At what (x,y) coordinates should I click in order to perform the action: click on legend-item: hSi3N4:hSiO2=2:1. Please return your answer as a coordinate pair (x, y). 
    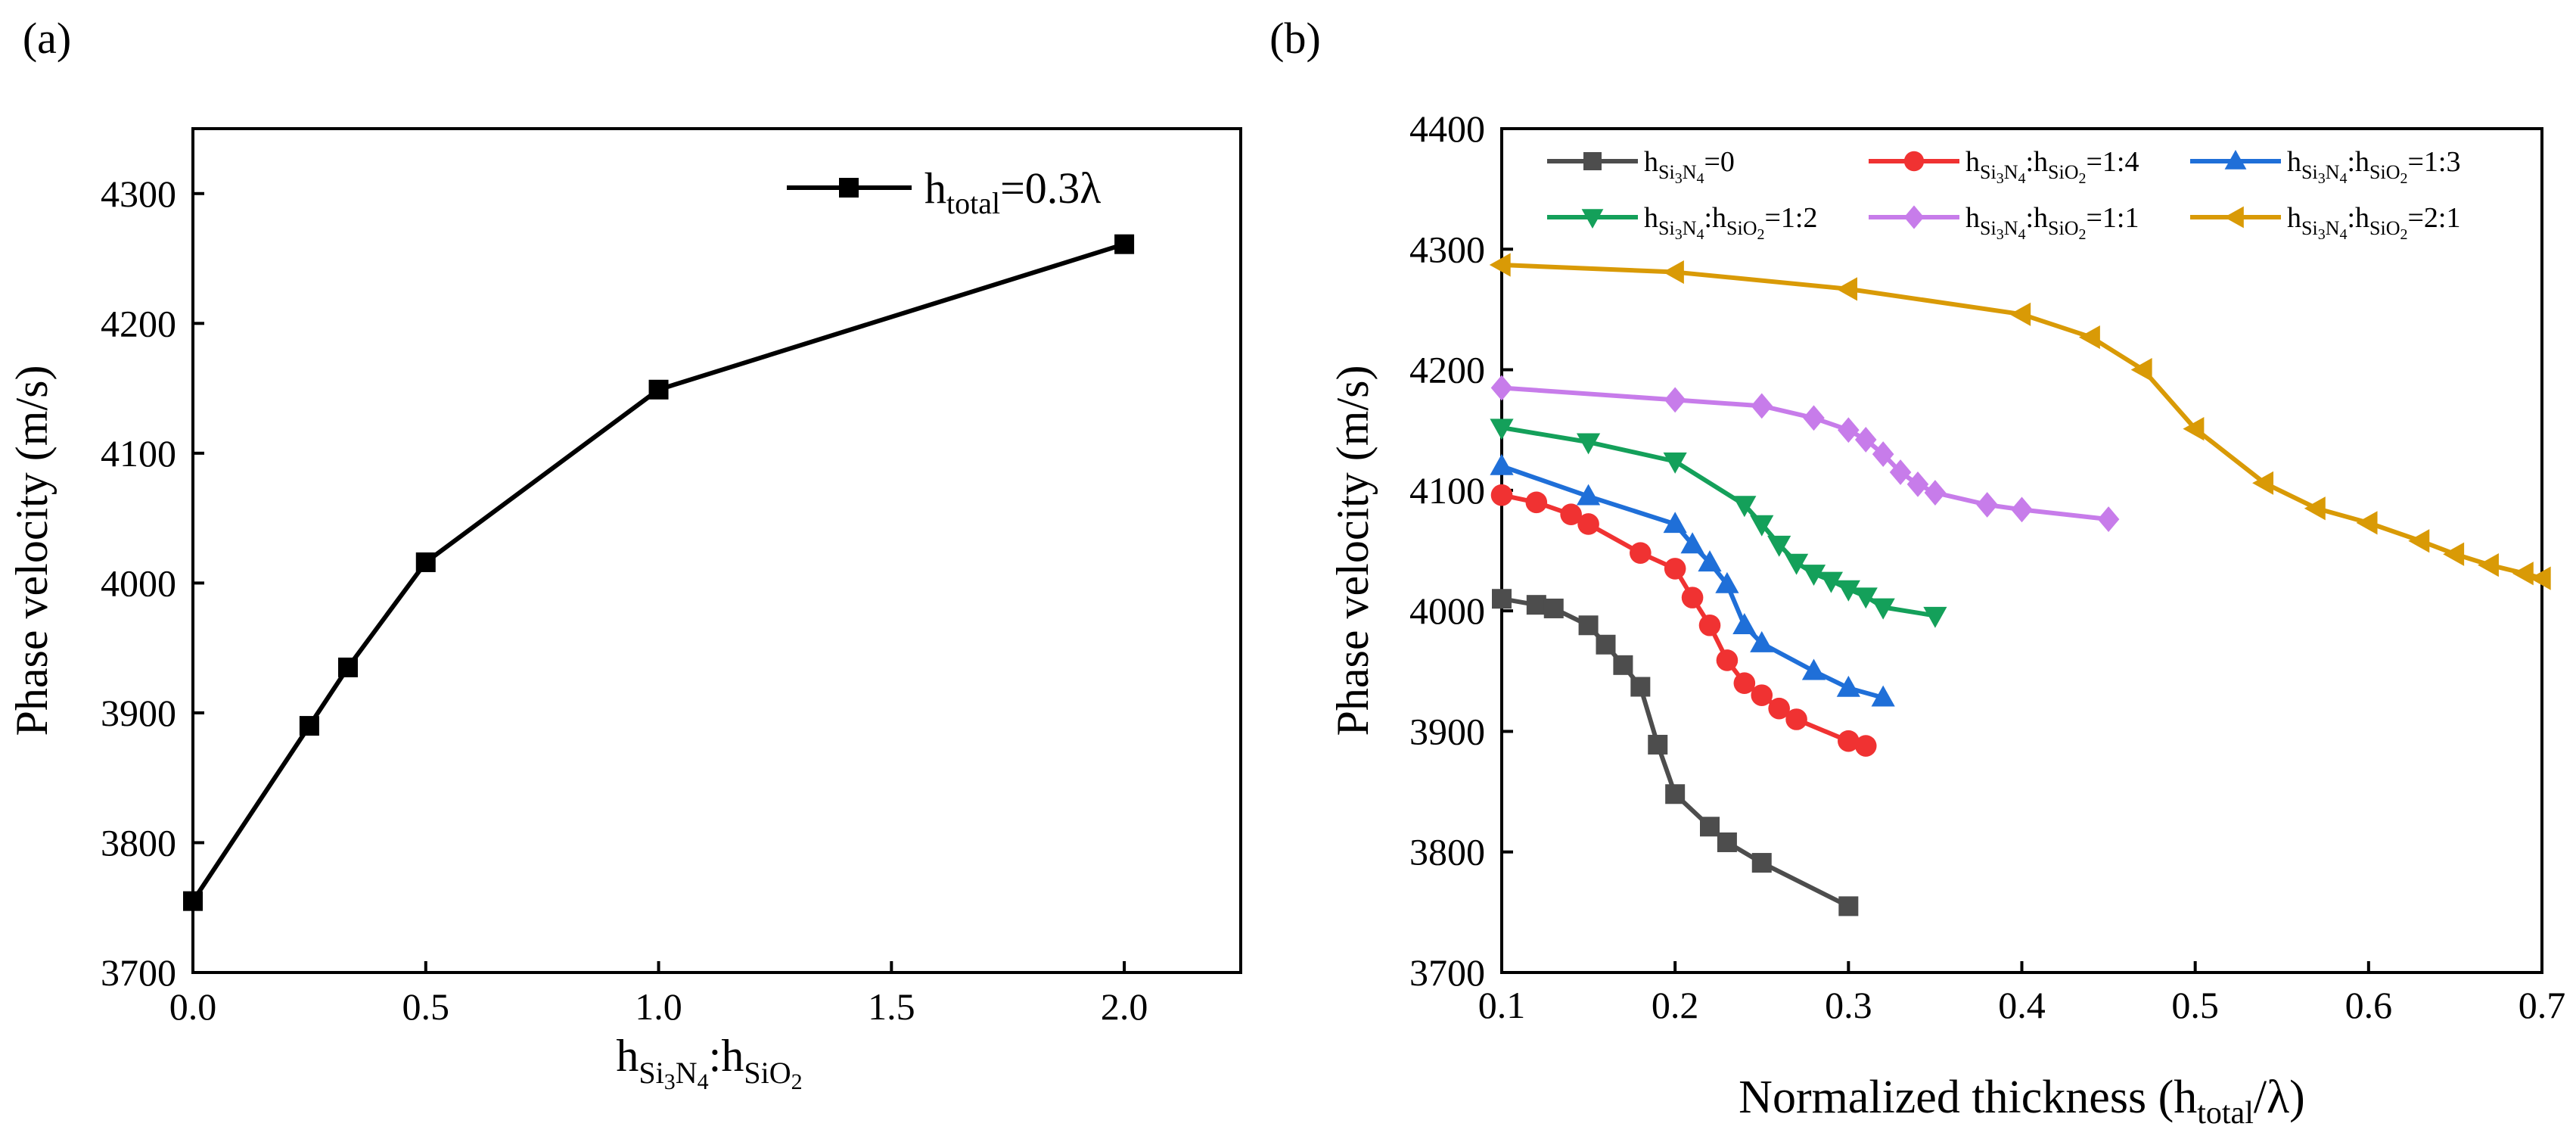
    Looking at the image, I should click on (2325, 222).